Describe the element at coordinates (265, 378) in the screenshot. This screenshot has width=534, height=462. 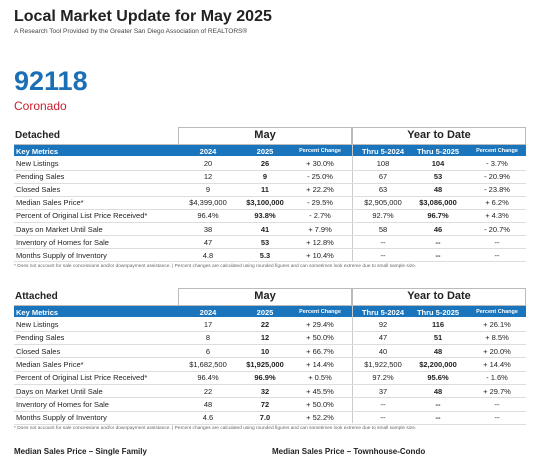
I see `metric-value: 96.9%` at that location.